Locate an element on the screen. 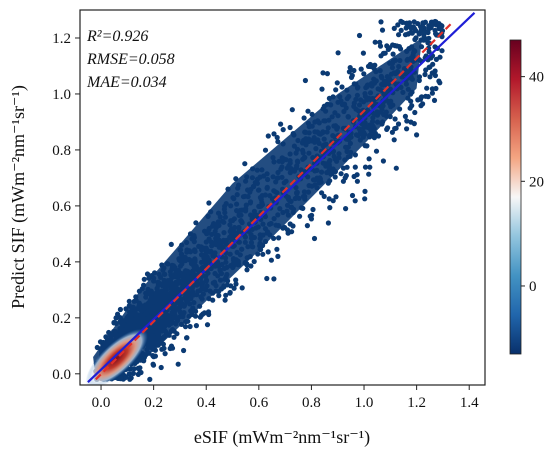  density-core is located at coordinates (116, 357).